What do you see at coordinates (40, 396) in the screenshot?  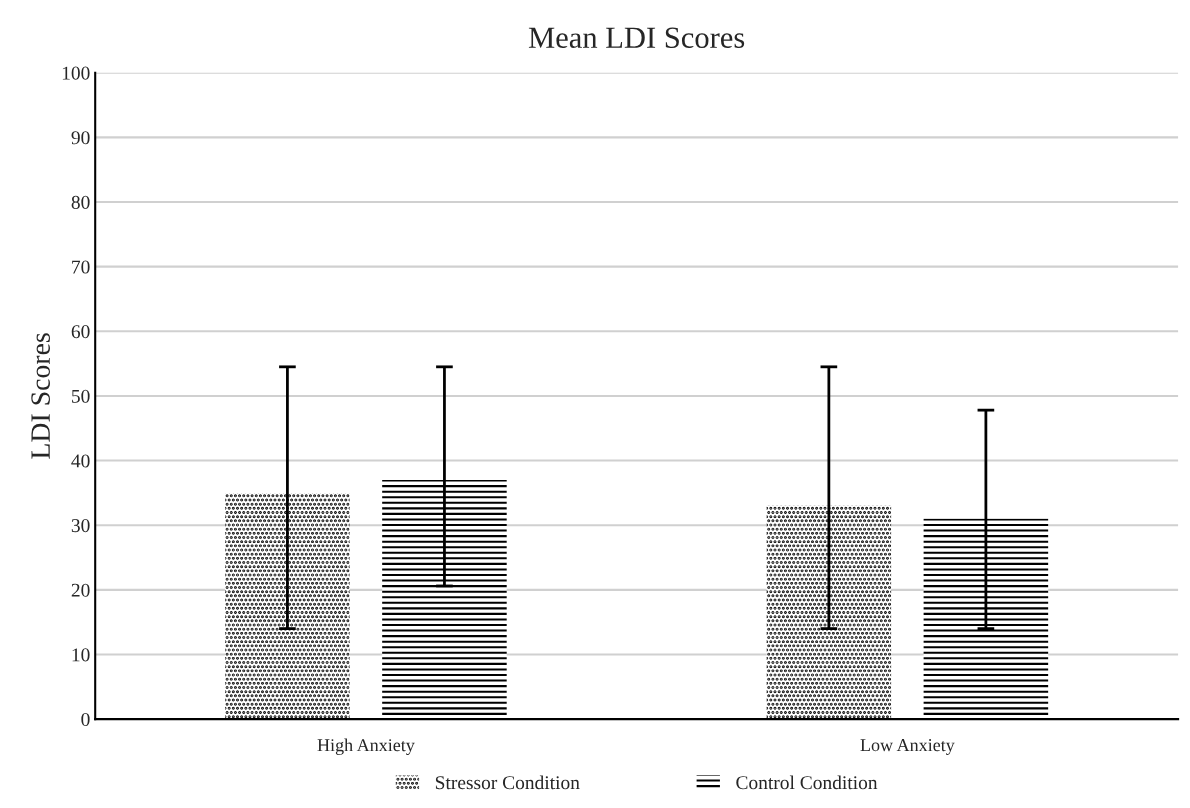 I see `y-axis-title: LDI Scores` at bounding box center [40, 396].